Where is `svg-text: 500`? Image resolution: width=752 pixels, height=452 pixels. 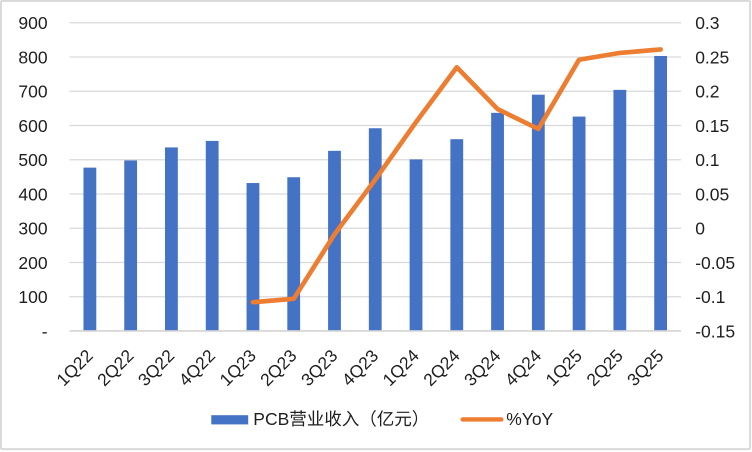 svg-text: 500 is located at coordinates (32, 160).